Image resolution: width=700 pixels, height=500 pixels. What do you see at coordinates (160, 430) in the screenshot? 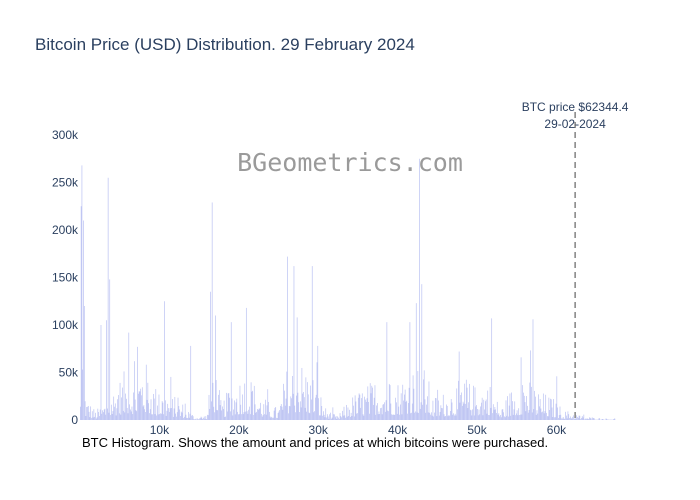
I see `x-tick-label: 10k` at bounding box center [160, 430].